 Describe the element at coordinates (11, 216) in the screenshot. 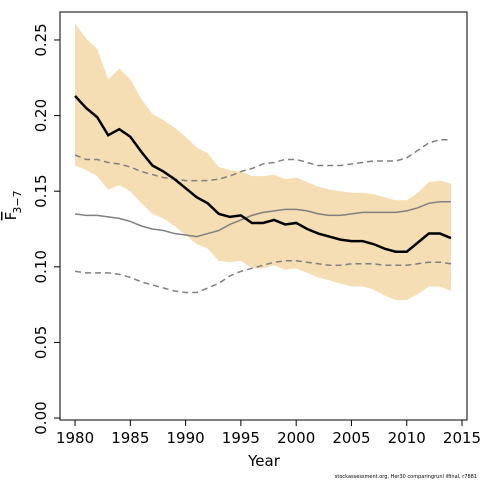

I see `y-axis-label: F` at that location.